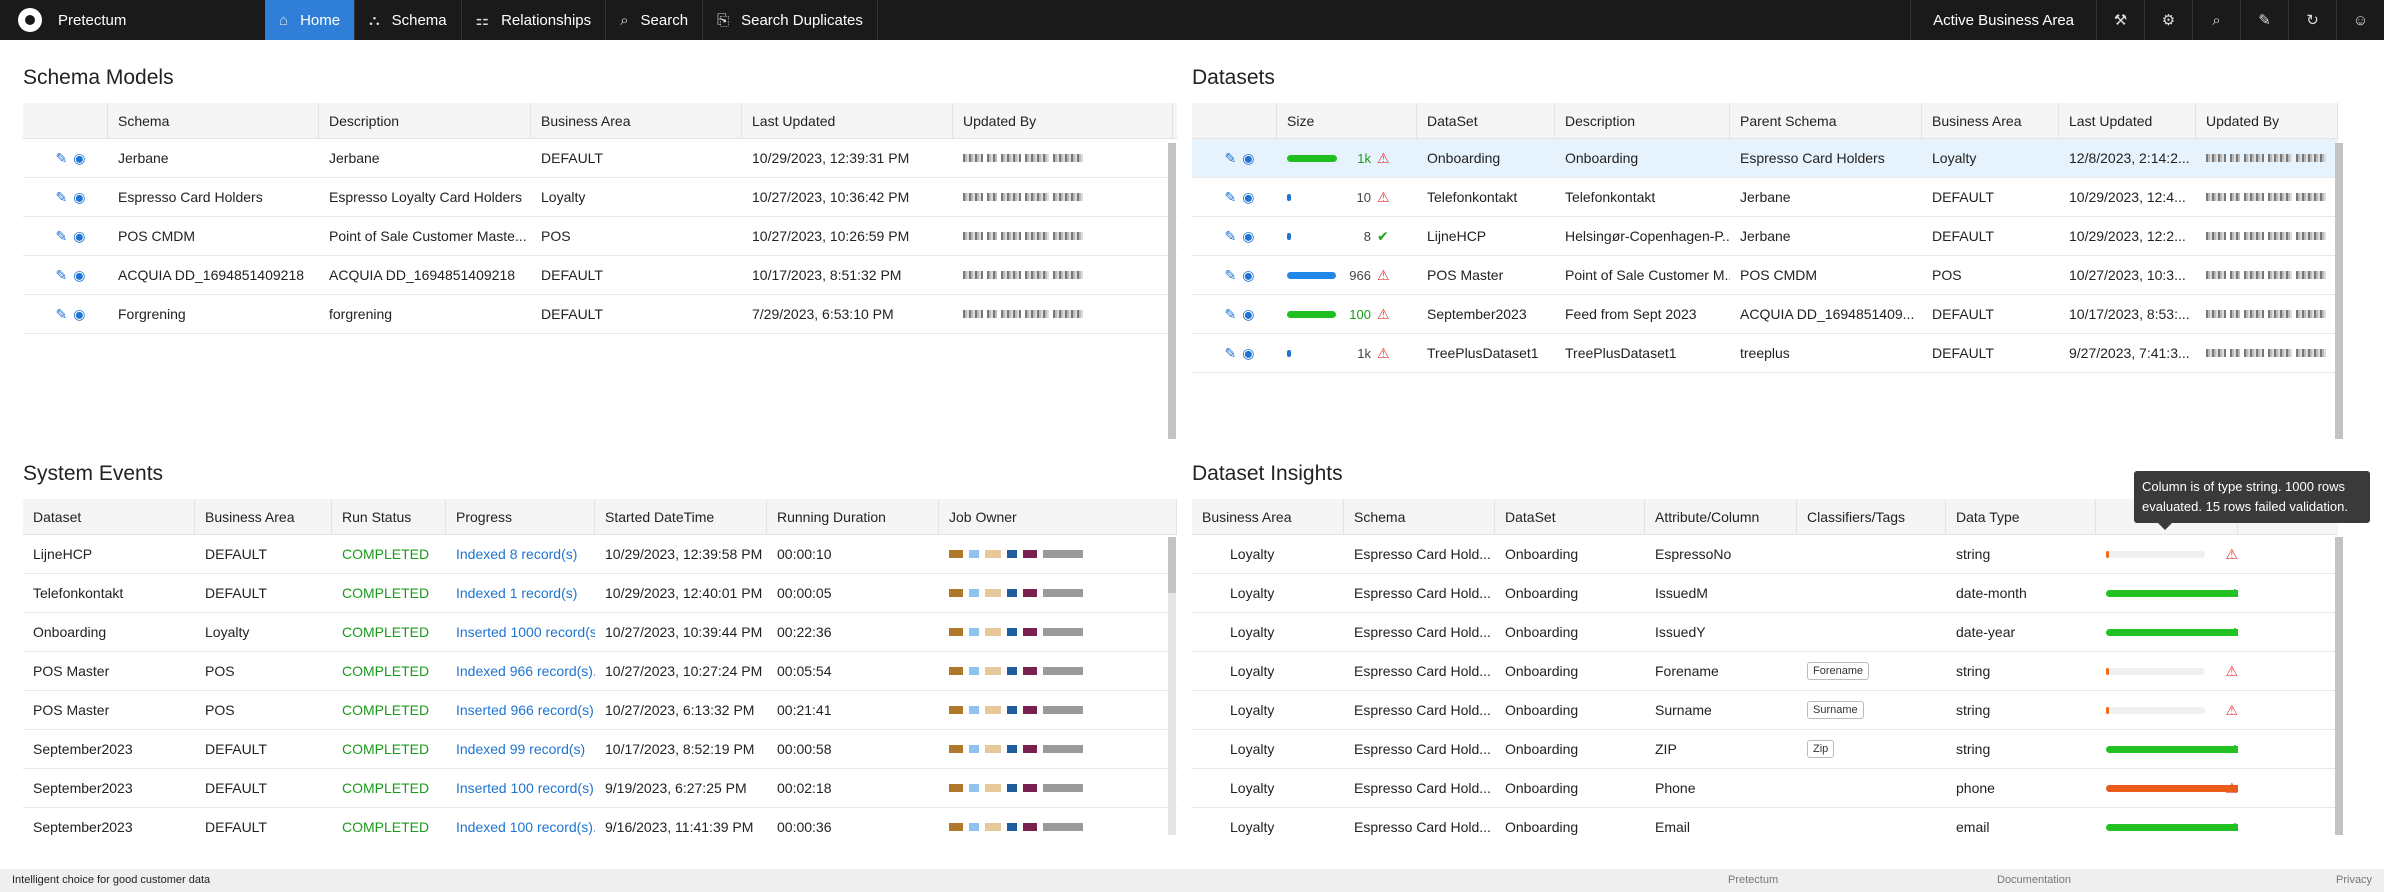  I want to click on zoom-icon: ⌕, so click(2216, 20).